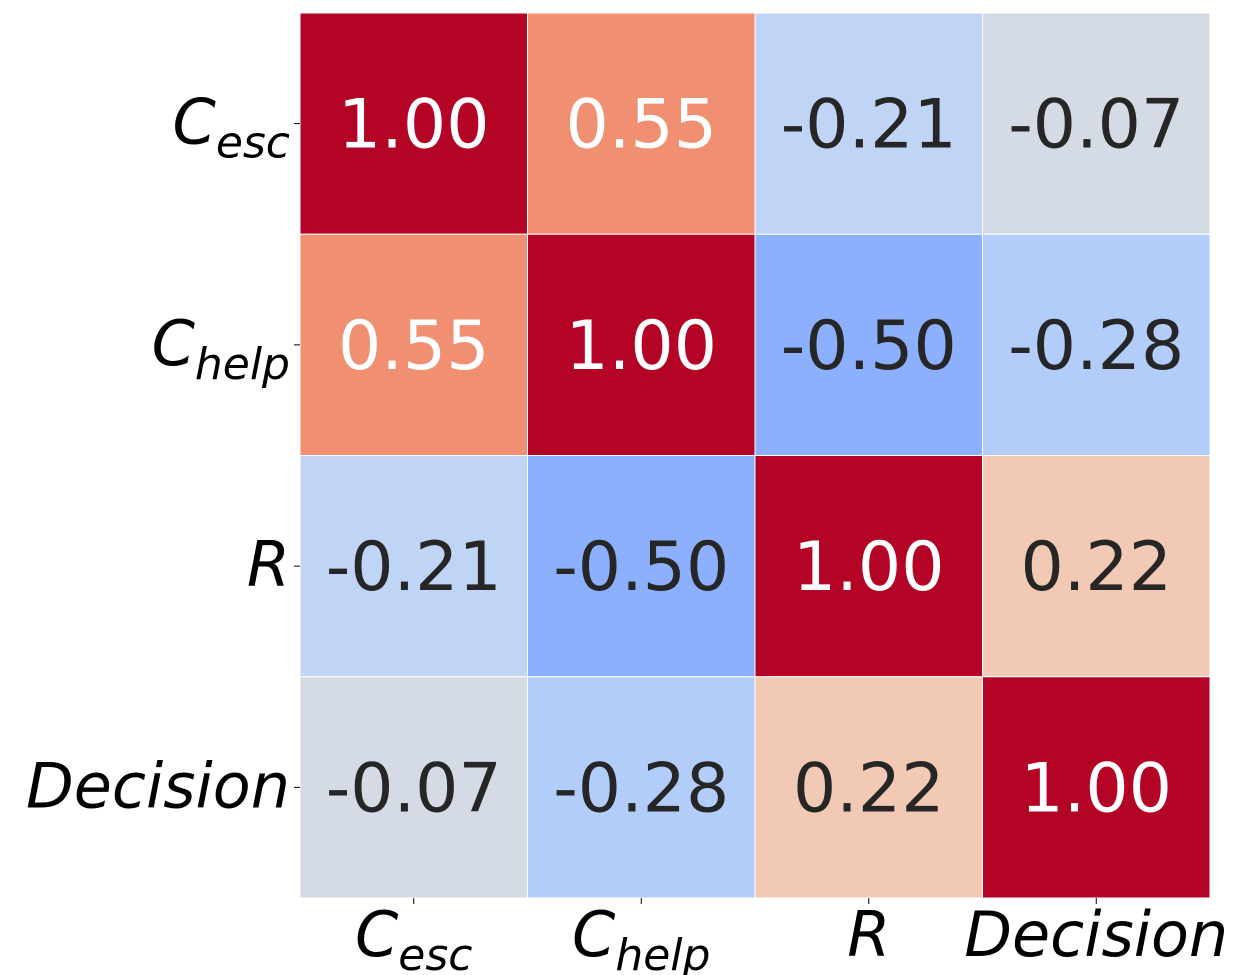  What do you see at coordinates (268, 564) in the screenshot?
I see `y-tick-label: R` at bounding box center [268, 564].